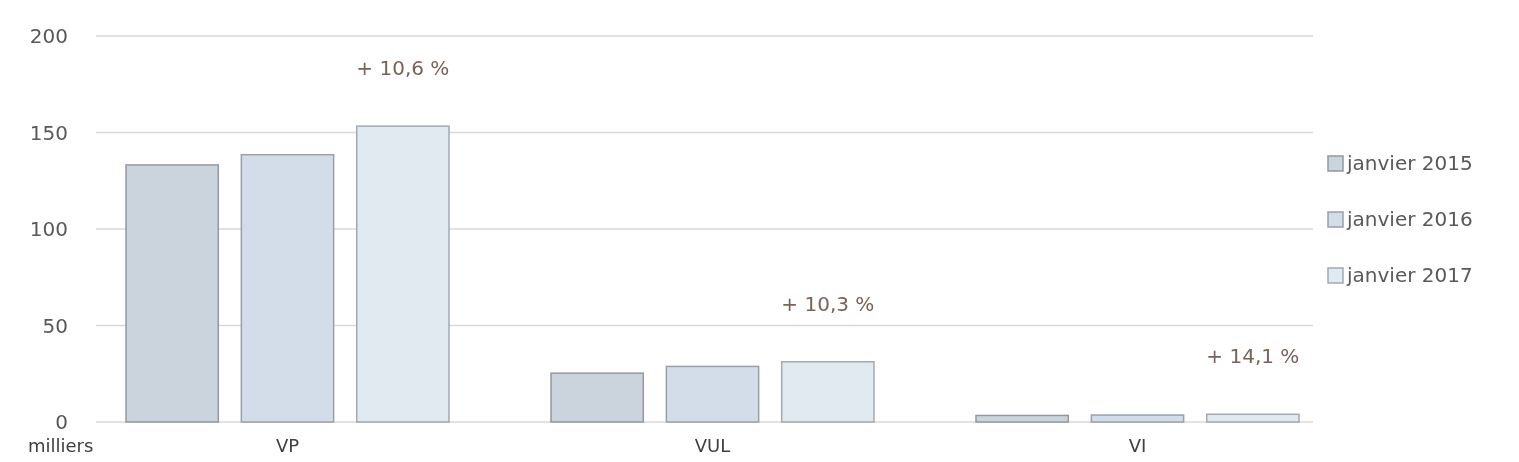 The width and height of the screenshot is (1519, 462). I want to click on x-tick-label: VUL, so click(712, 445).